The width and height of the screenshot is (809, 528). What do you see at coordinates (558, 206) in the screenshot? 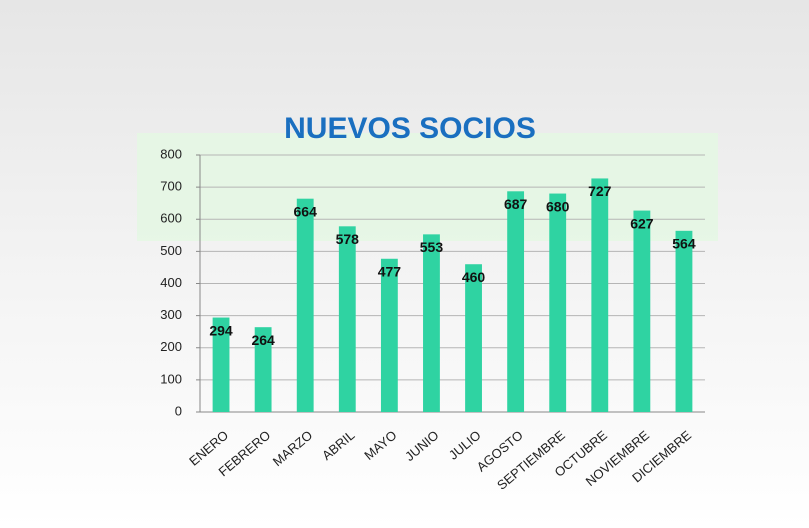
I see `data-label: 680` at bounding box center [558, 206].